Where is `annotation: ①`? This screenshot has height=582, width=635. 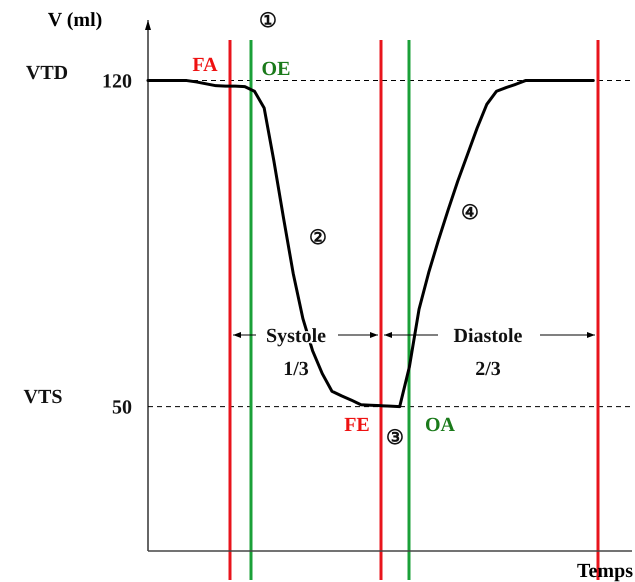
annotation: ① is located at coordinates (268, 21).